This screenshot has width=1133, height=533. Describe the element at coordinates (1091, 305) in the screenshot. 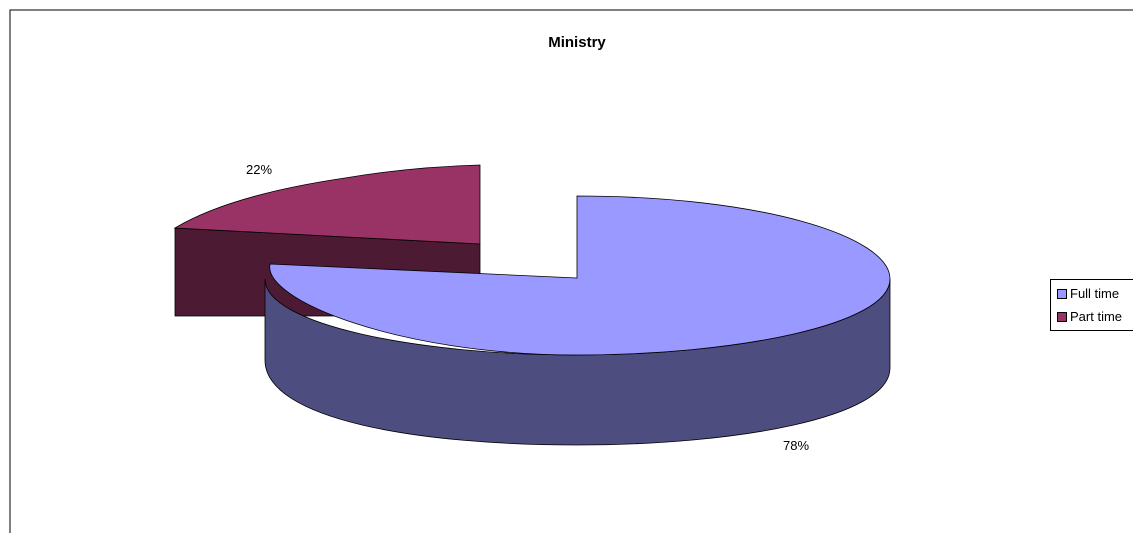

I see `legend: Full time Part time` at that location.